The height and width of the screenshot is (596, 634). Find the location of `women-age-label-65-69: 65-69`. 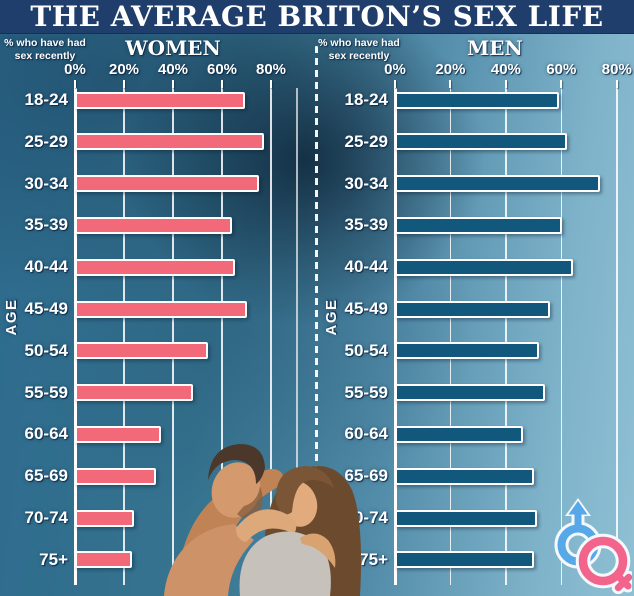

women-age-label-65-69: 65-69 is located at coordinates (46, 476).